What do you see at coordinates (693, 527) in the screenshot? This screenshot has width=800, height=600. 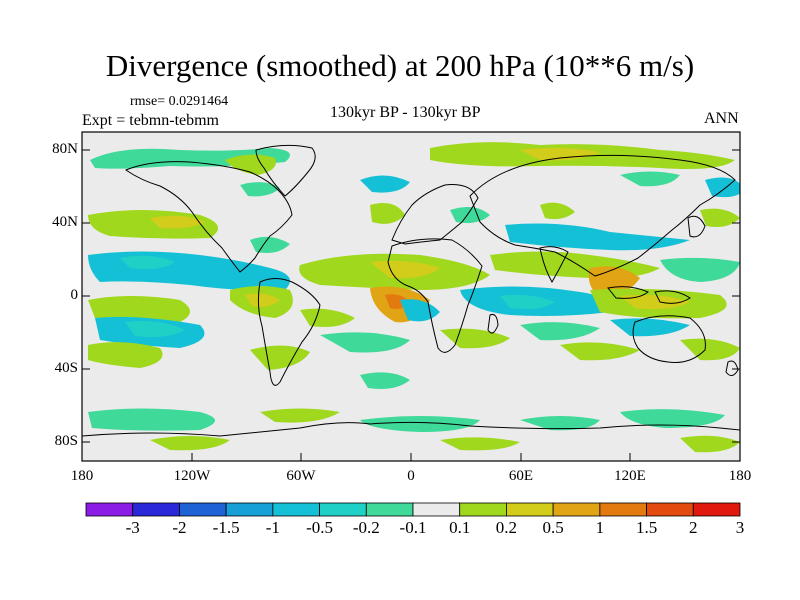 I see `colorbar-label: 2` at bounding box center [693, 527].